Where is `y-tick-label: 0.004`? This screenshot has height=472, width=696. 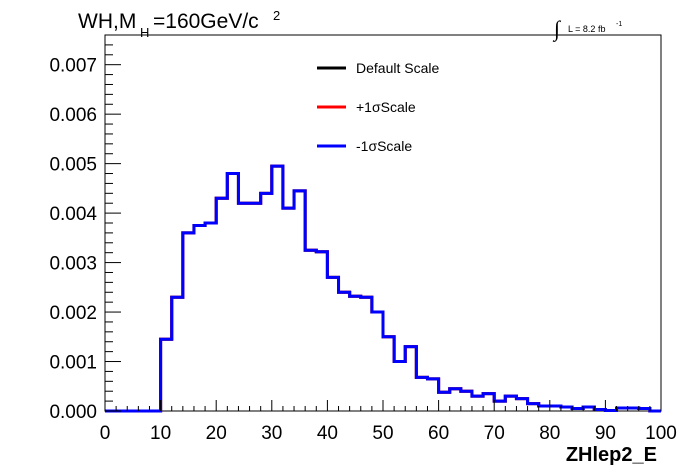
y-tick-label: 0.004 is located at coordinates (73, 214).